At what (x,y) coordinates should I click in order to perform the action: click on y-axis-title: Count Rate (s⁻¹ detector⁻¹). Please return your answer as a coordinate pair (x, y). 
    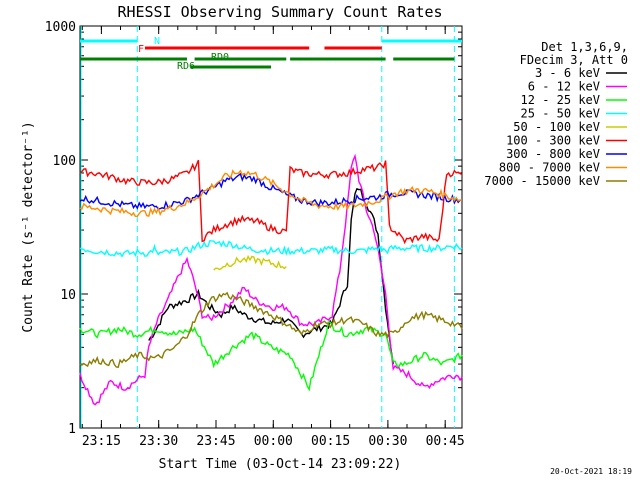
    Looking at the image, I should click on (28, 226).